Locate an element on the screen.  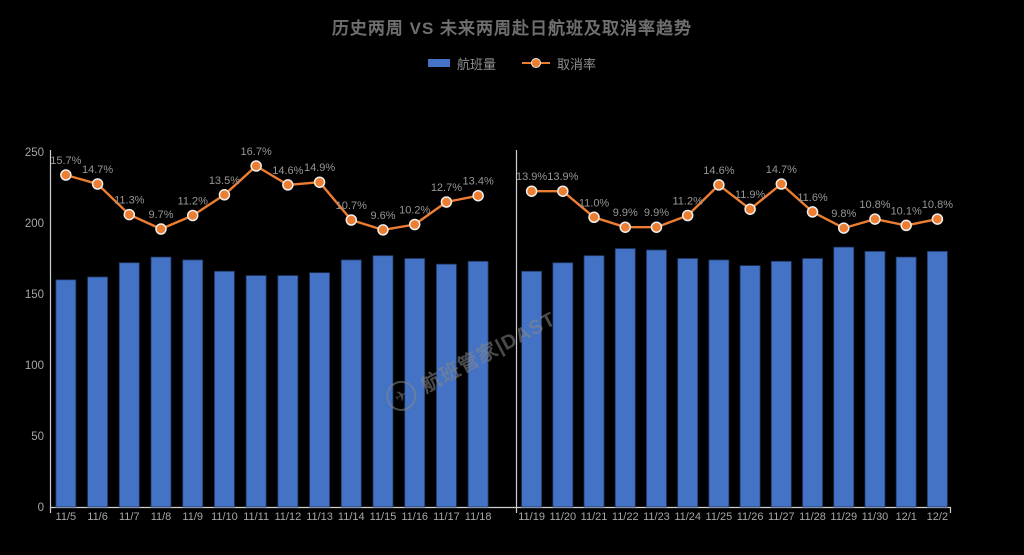
cancel-rate-data-label: 13.4% is located at coordinates (478, 182).